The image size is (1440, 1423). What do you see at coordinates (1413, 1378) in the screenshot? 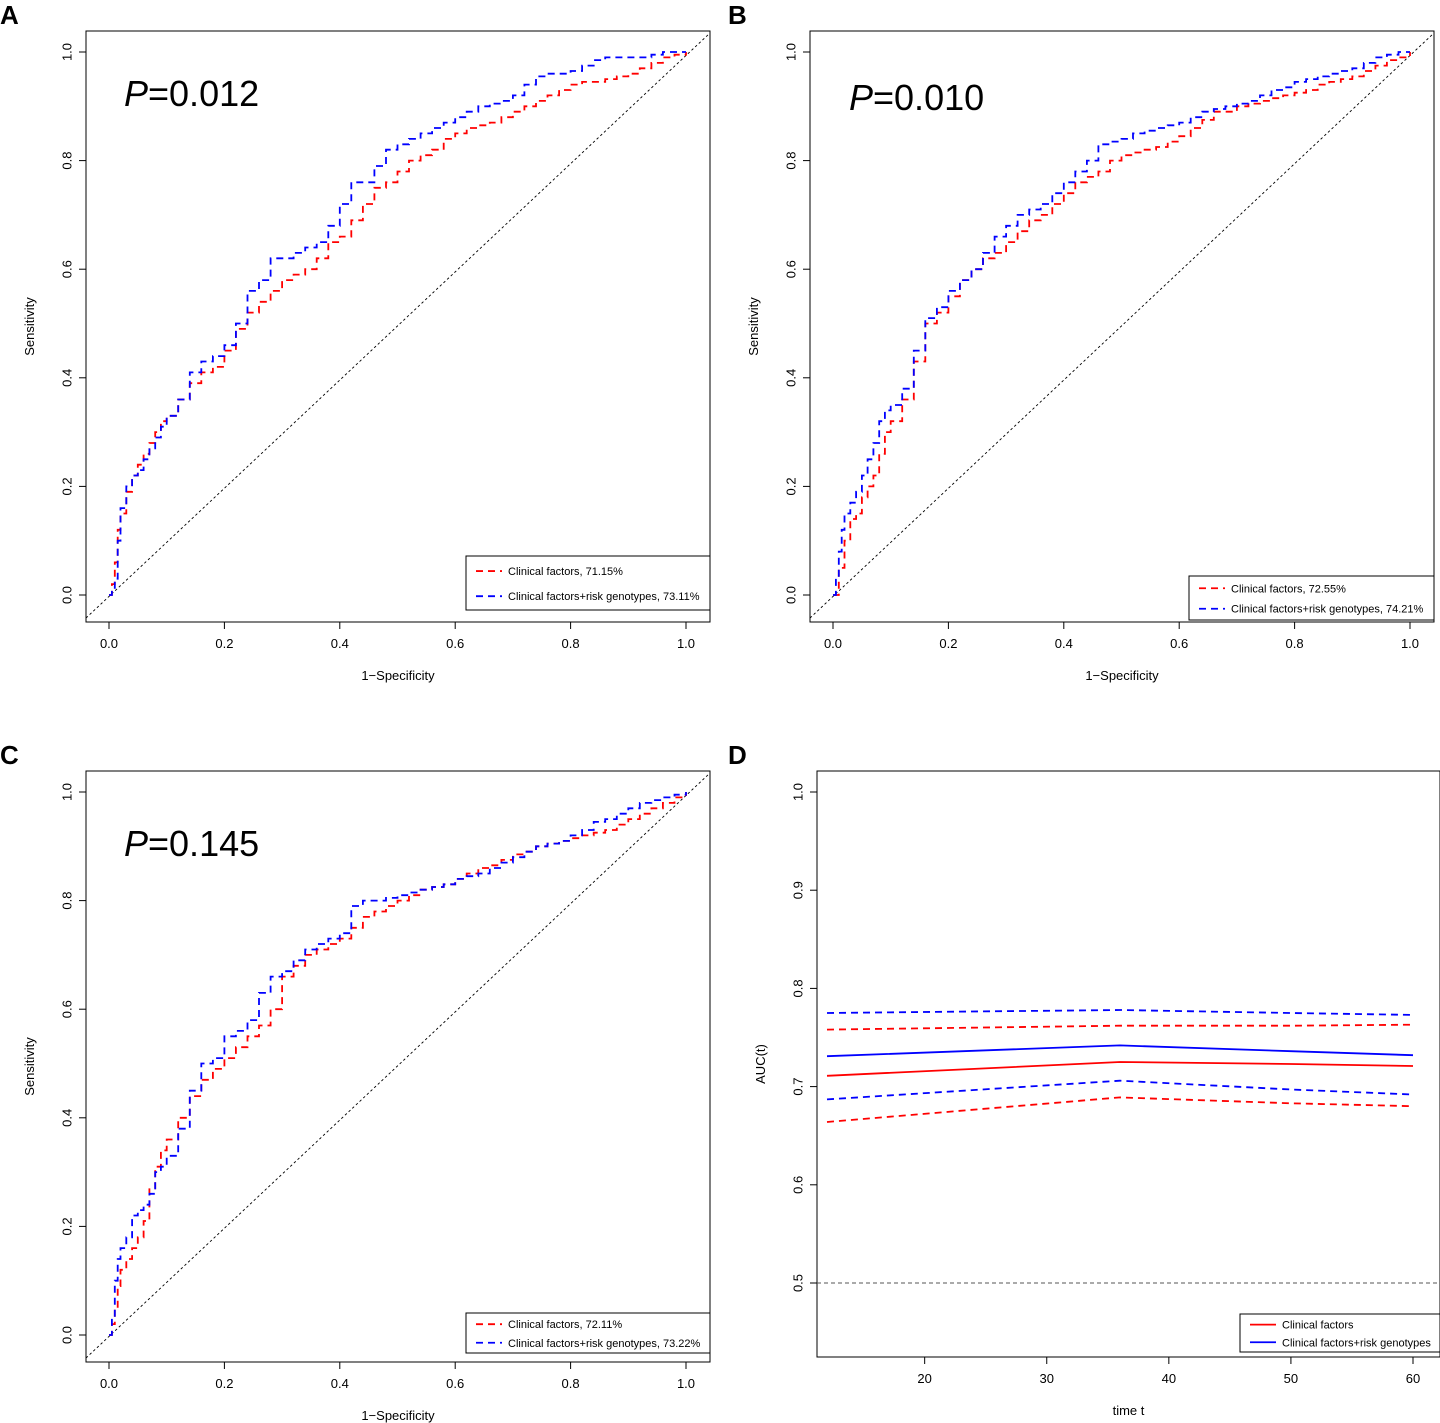
I see `x-tick-label: 60` at bounding box center [1413, 1378].